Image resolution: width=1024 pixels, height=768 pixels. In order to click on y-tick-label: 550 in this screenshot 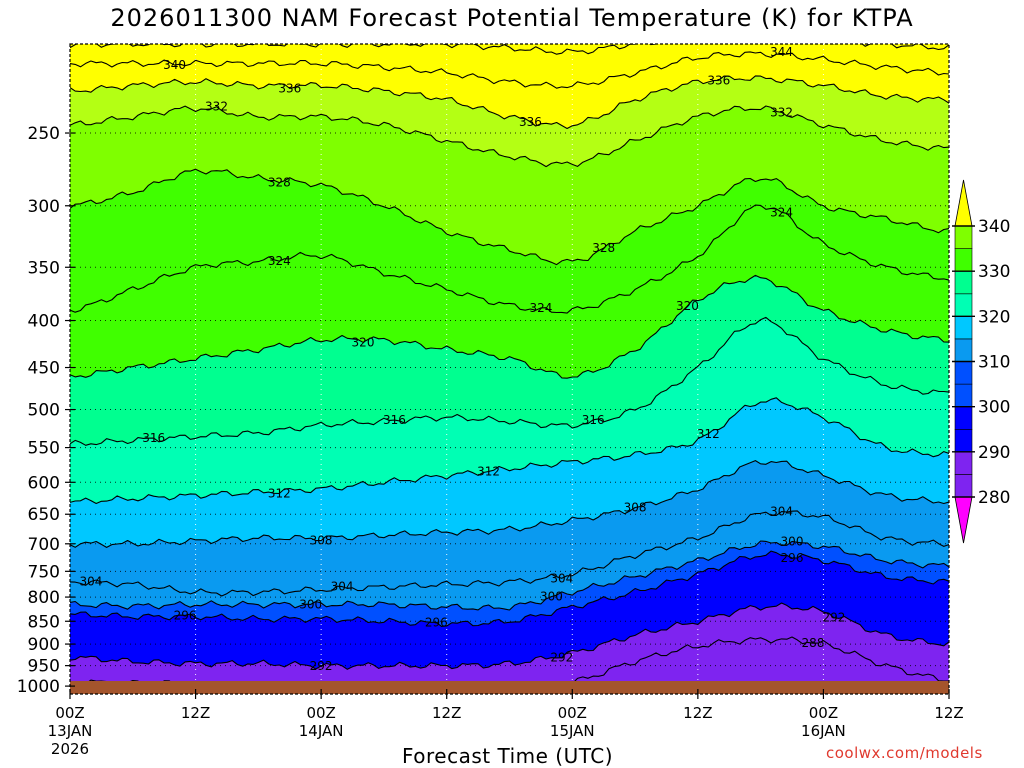, I will do `click(44, 449)`.